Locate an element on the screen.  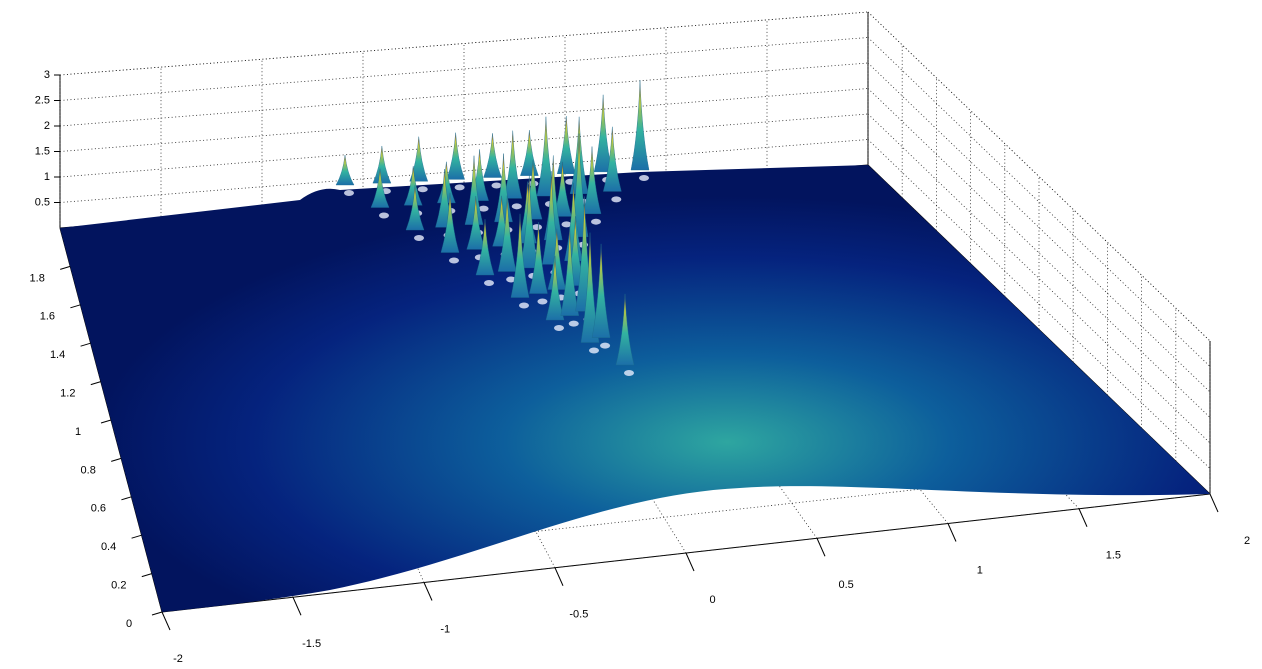
y-tick-label: 1.8 is located at coordinates (37, 278).